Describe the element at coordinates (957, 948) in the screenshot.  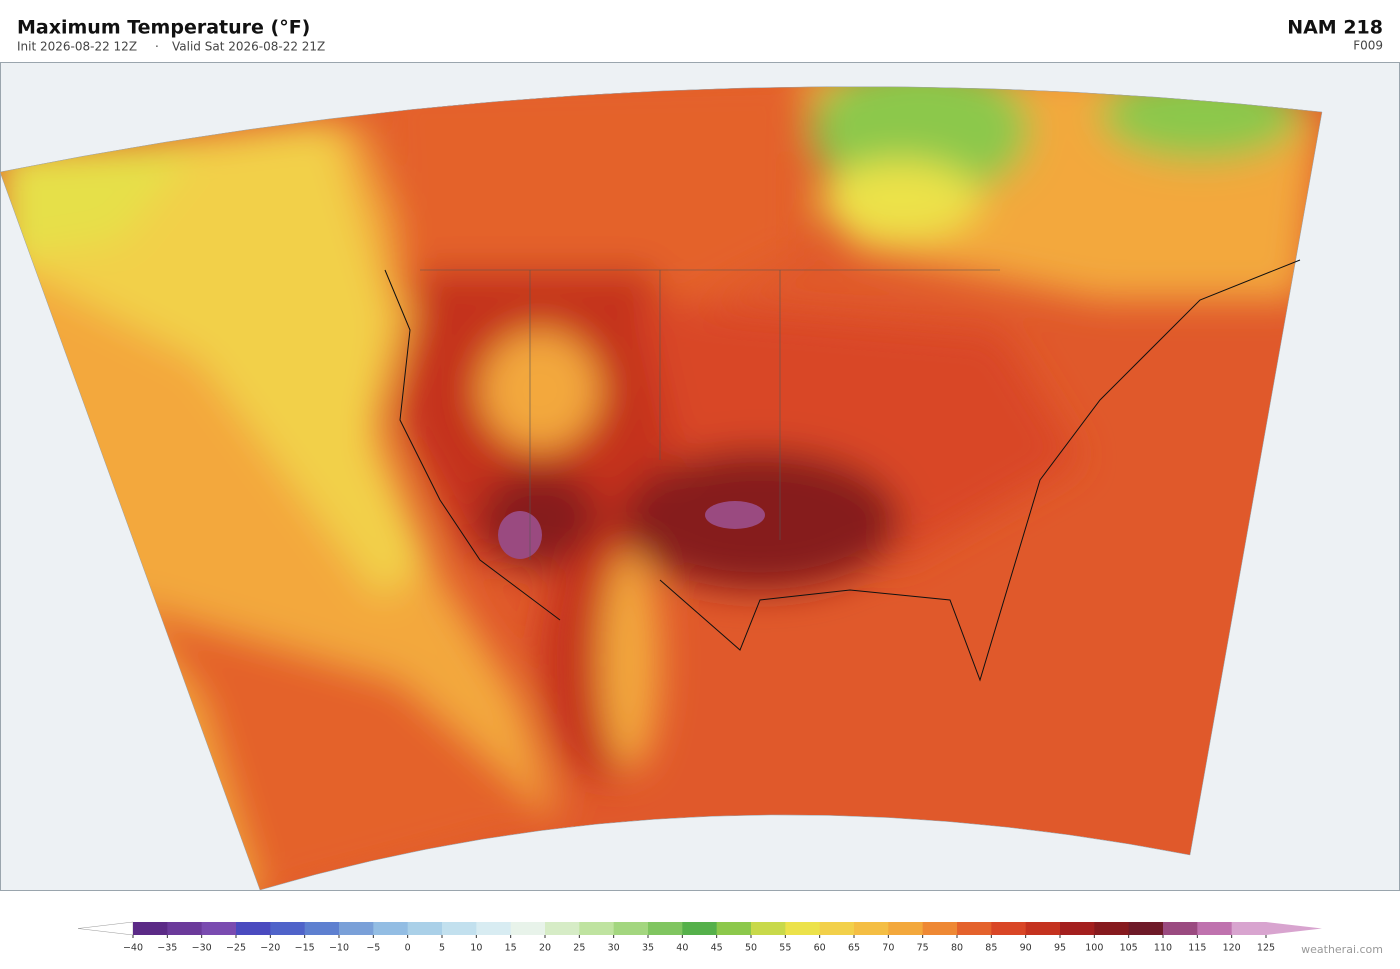
I see `colorbar-tick-label: 80` at that location.